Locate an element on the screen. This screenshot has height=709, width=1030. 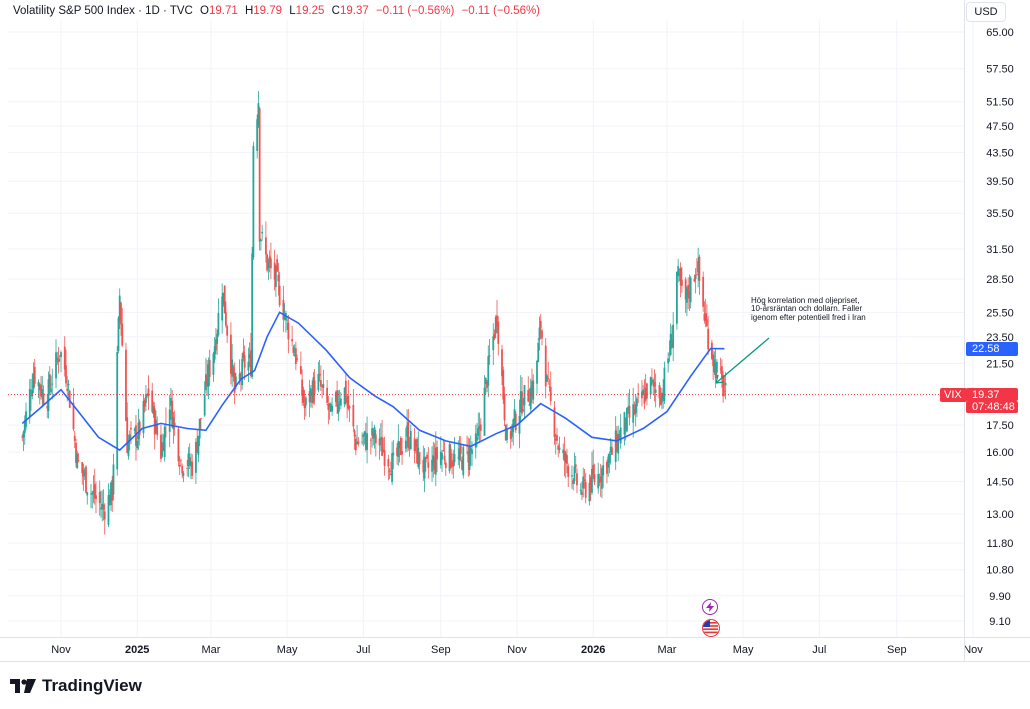
y-tick-label: 17.50 is located at coordinates (1000, 426).